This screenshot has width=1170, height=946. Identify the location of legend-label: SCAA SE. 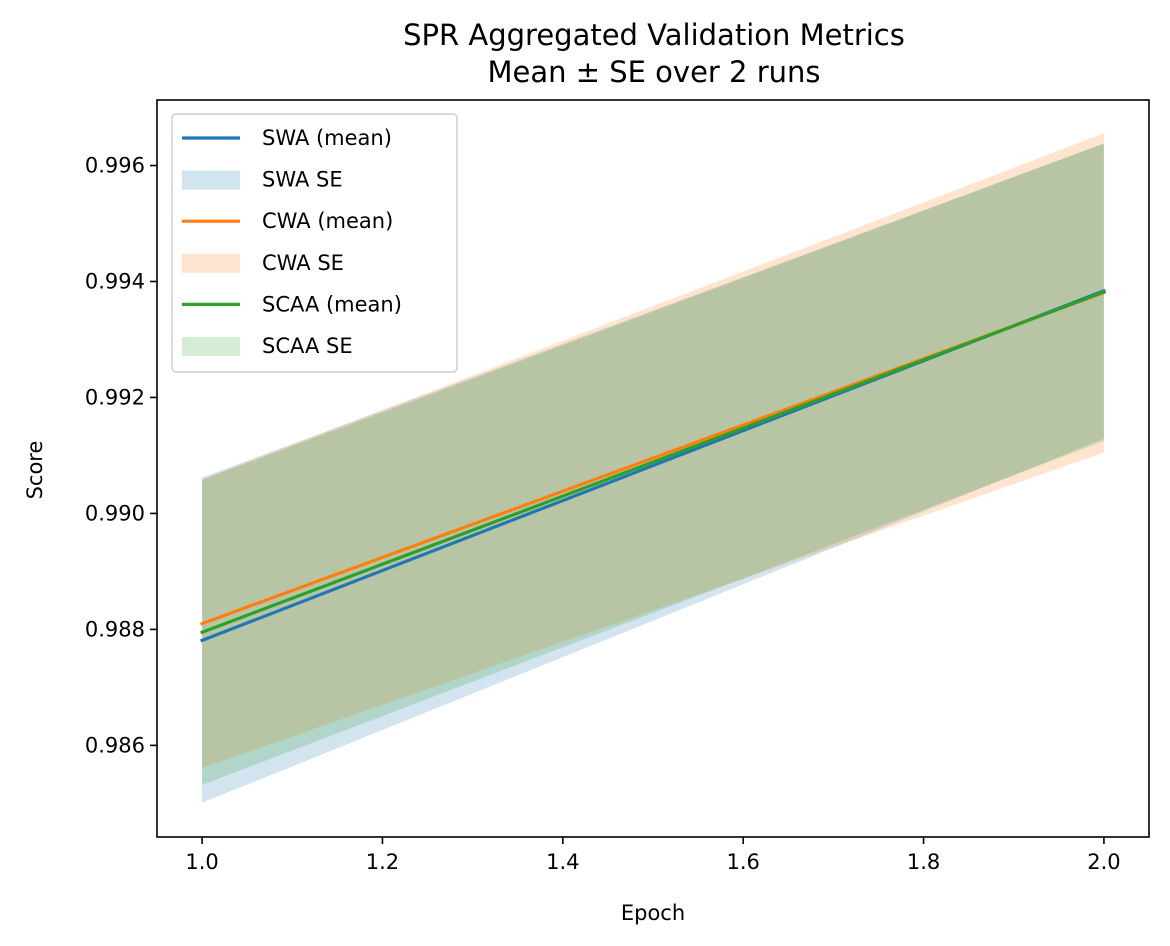
(307, 346).